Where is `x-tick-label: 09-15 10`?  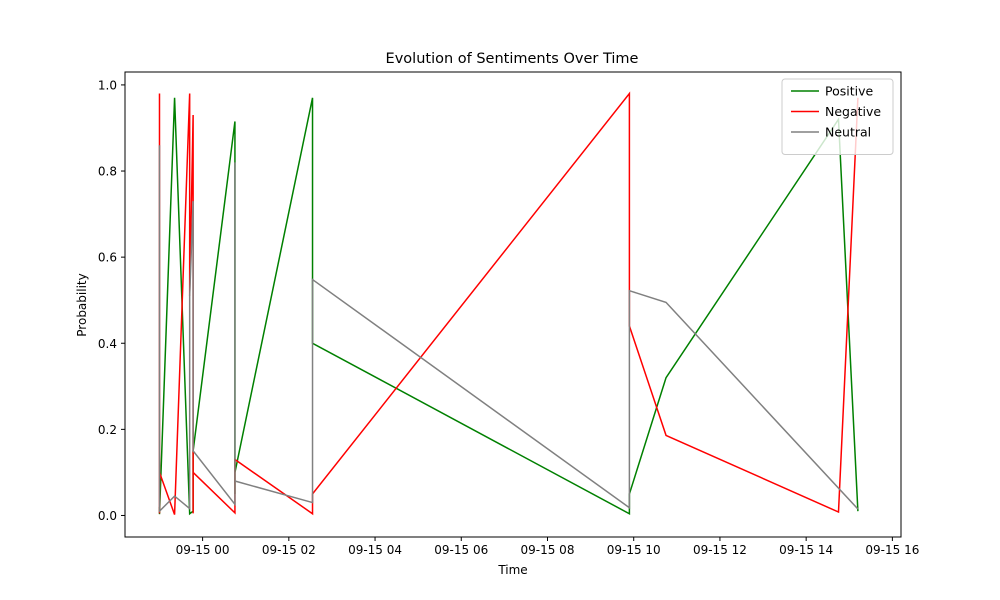 x-tick-label: 09-15 10 is located at coordinates (634, 550).